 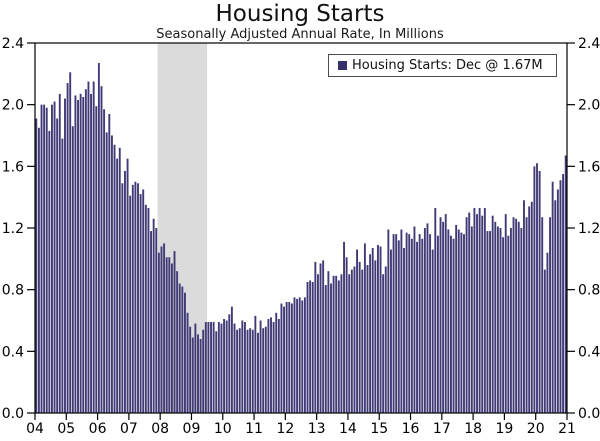 What do you see at coordinates (442, 65) in the screenshot?
I see `legend: Housing Starts: Dec @ 1.67M` at bounding box center [442, 65].